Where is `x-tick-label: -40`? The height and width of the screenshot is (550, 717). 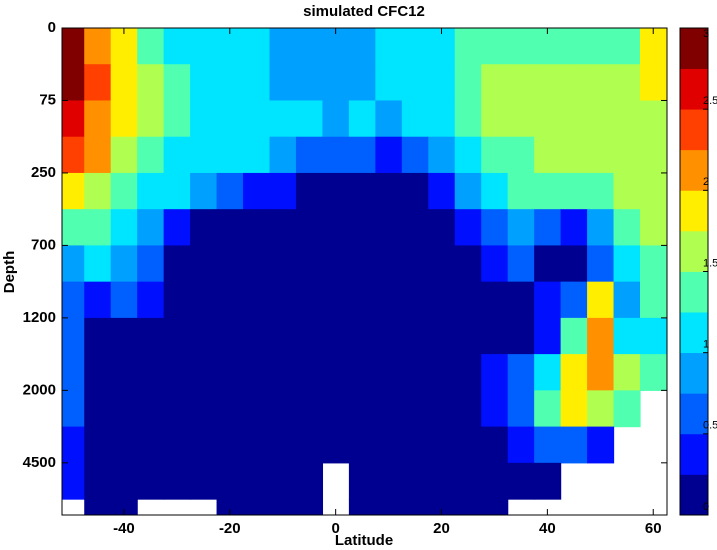
x-tick-label: -40 is located at coordinates (124, 528).